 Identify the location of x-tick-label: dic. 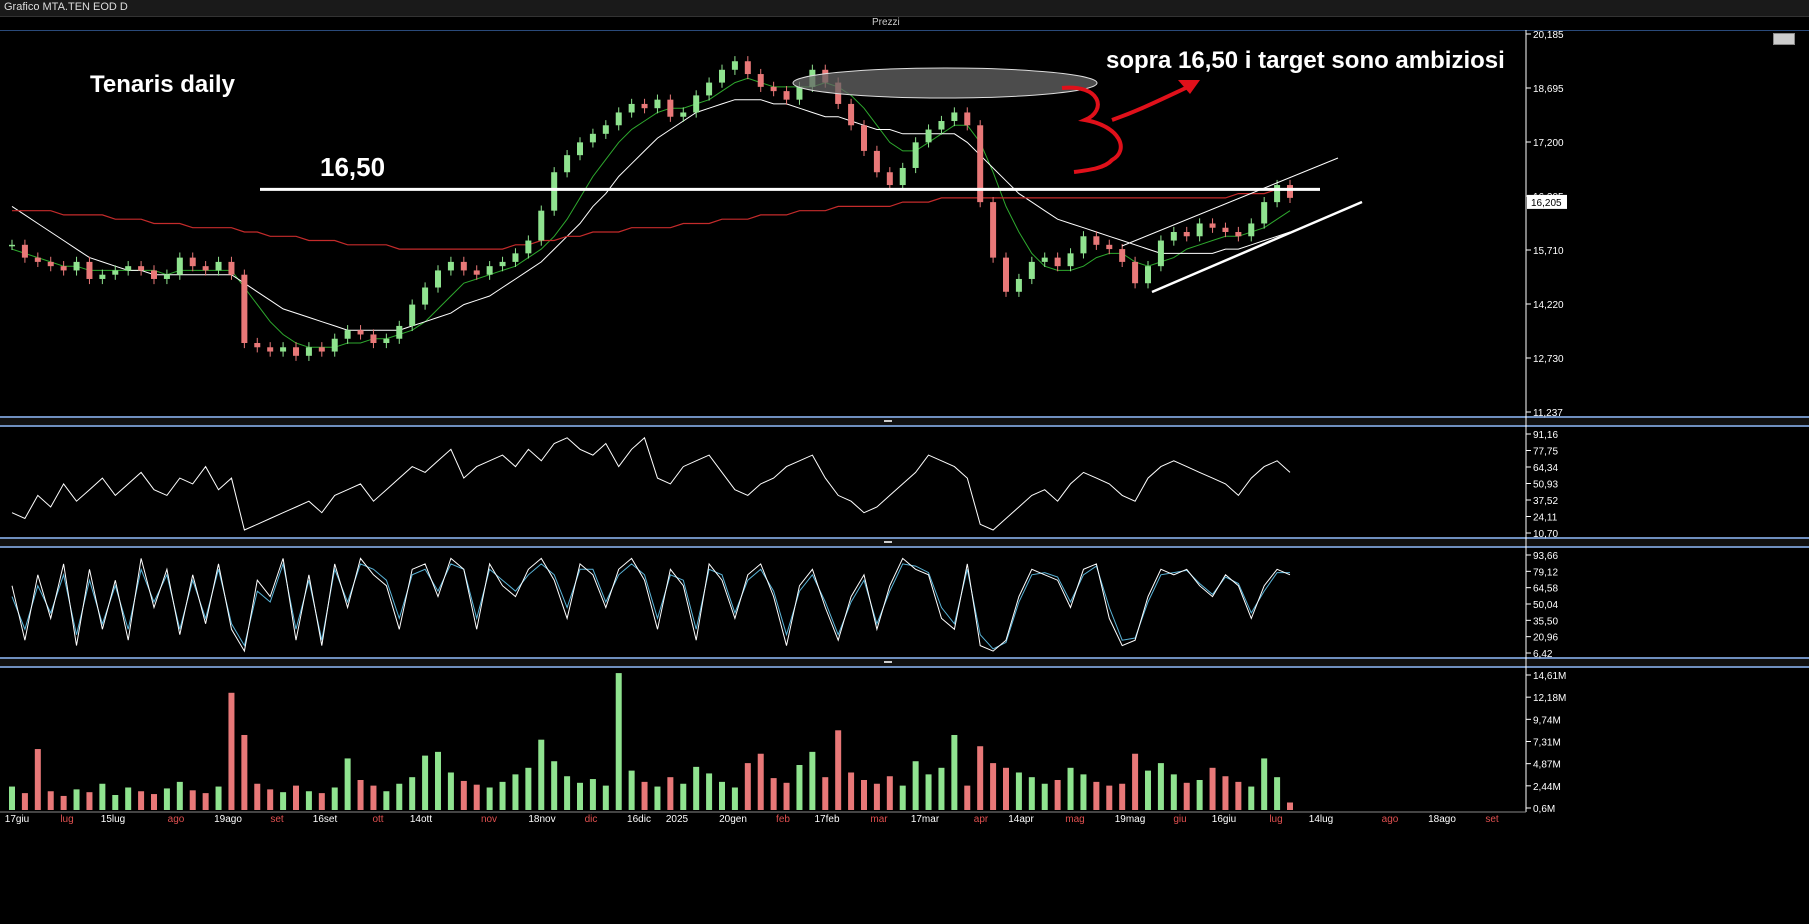
(591, 819).